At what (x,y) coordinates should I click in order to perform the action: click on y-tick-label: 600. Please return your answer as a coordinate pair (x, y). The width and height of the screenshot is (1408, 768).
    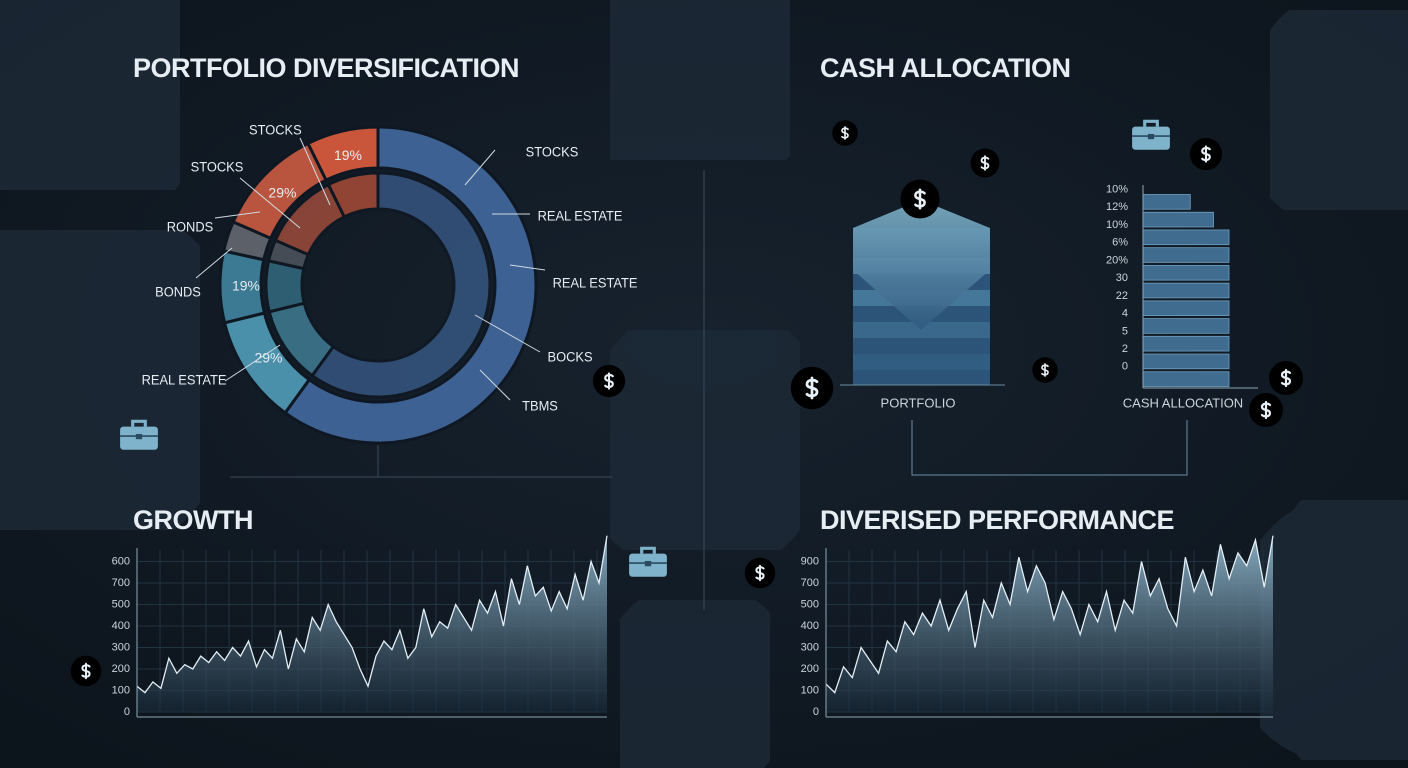
    Looking at the image, I should click on (121, 561).